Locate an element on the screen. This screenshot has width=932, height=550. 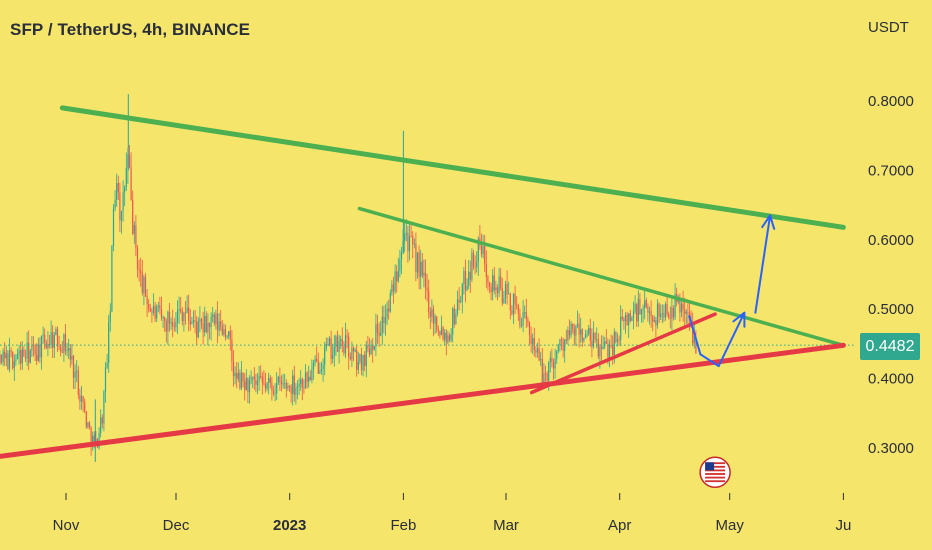
y-tick-label: 0.5000 is located at coordinates (891, 309).